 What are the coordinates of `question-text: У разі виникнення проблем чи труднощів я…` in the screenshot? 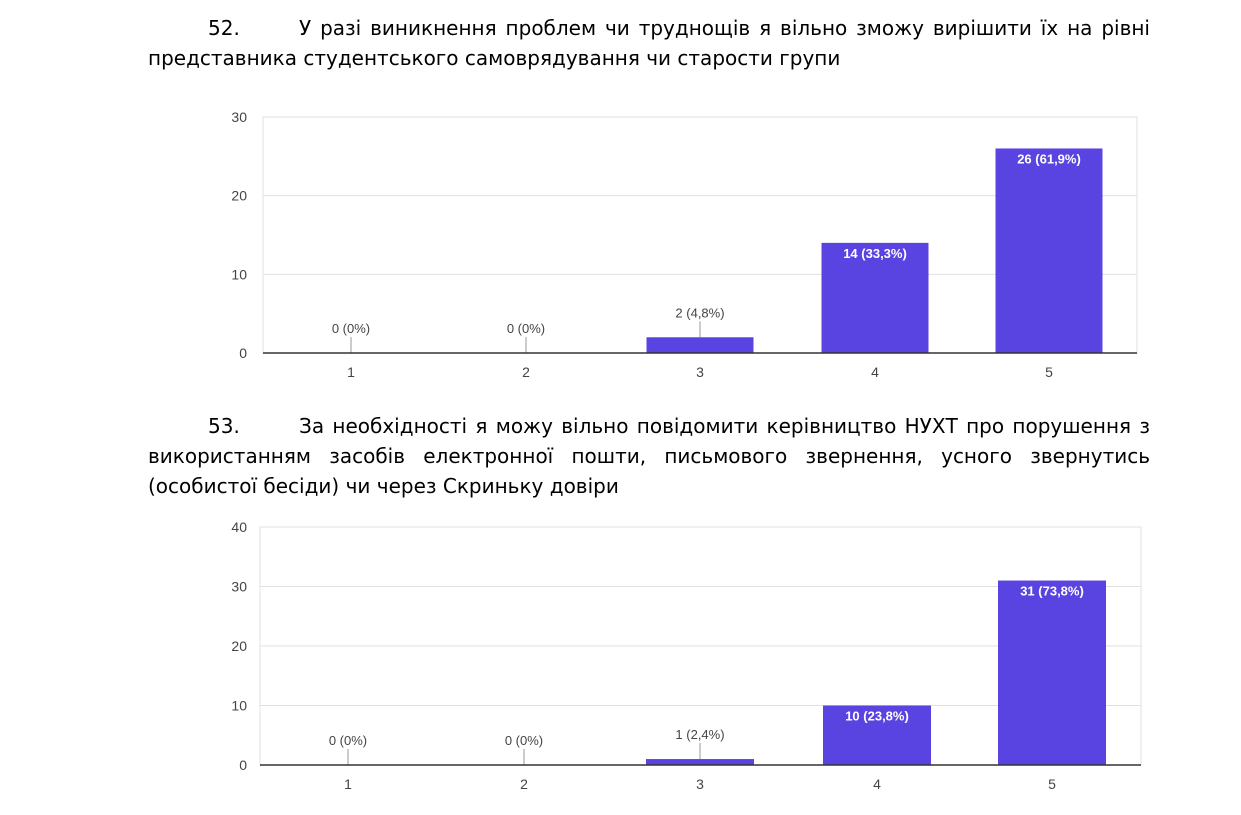 It's located at (649, 43).